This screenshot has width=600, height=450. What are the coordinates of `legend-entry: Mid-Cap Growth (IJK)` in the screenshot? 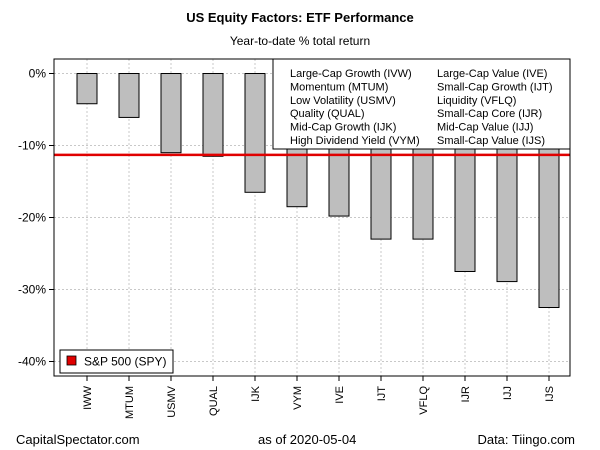 It's located at (343, 128).